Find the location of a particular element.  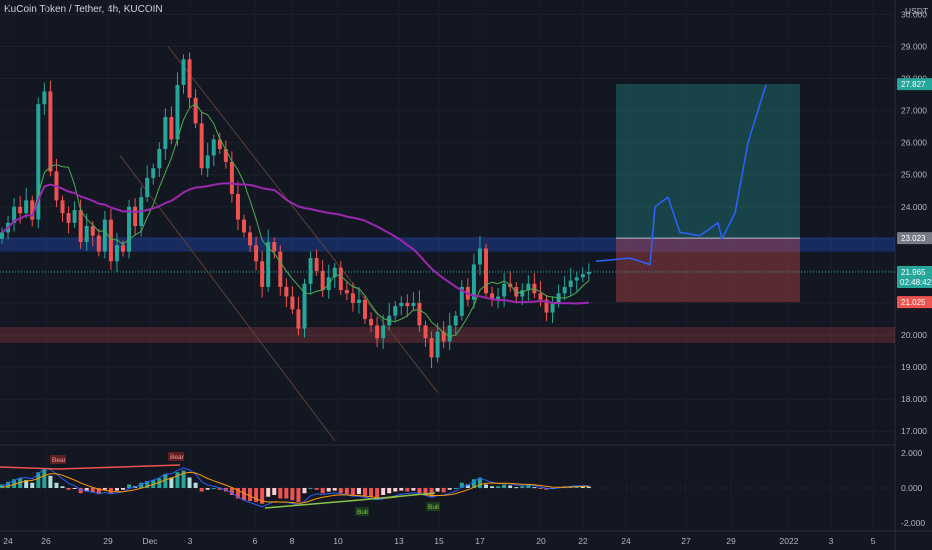

loss-zone is located at coordinates (708, 270).